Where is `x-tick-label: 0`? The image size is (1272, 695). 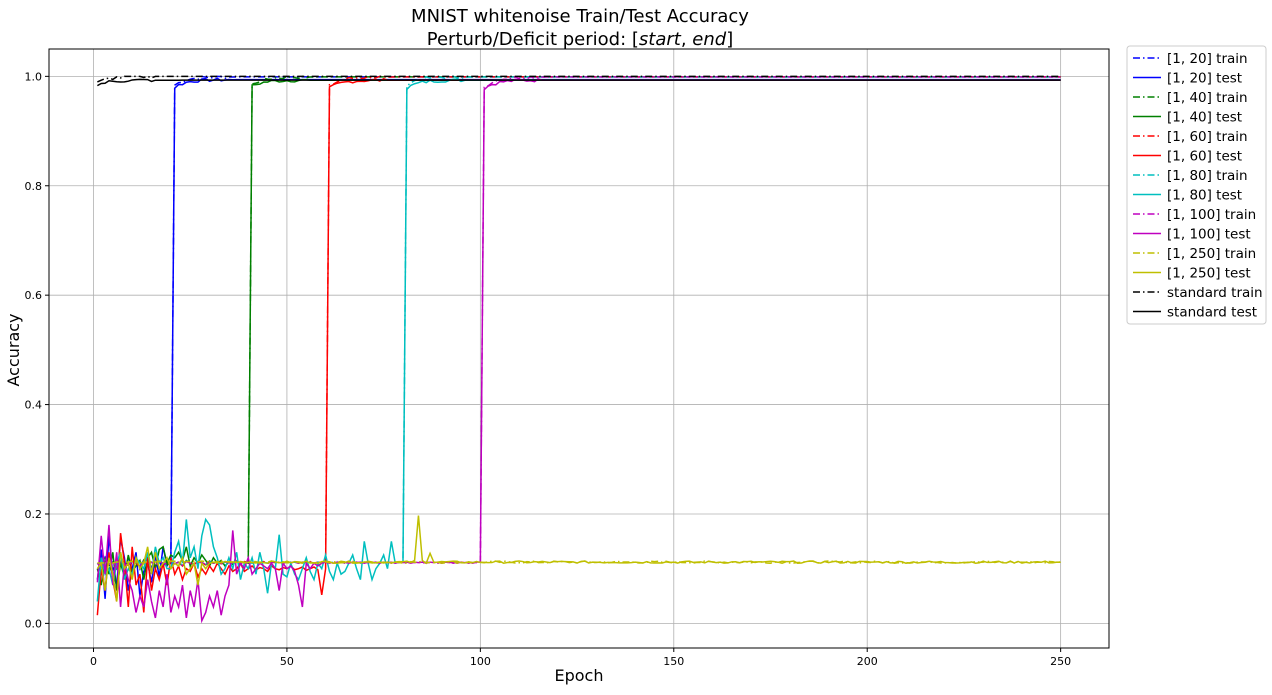
x-tick-label: 0 is located at coordinates (93, 661).